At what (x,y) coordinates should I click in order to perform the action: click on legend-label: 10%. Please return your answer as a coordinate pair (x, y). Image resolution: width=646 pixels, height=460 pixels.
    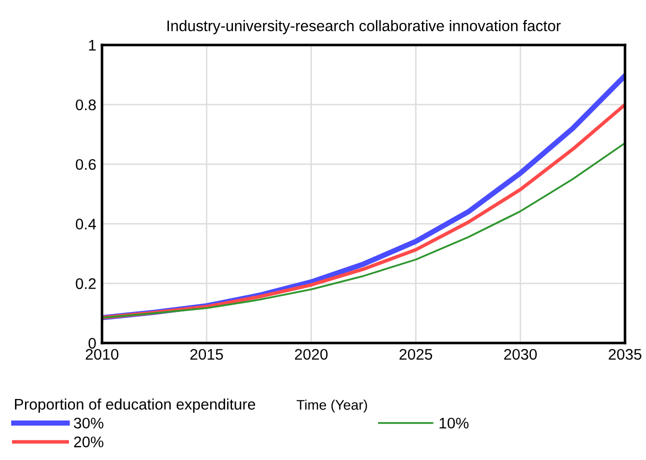
    Looking at the image, I should click on (454, 423).